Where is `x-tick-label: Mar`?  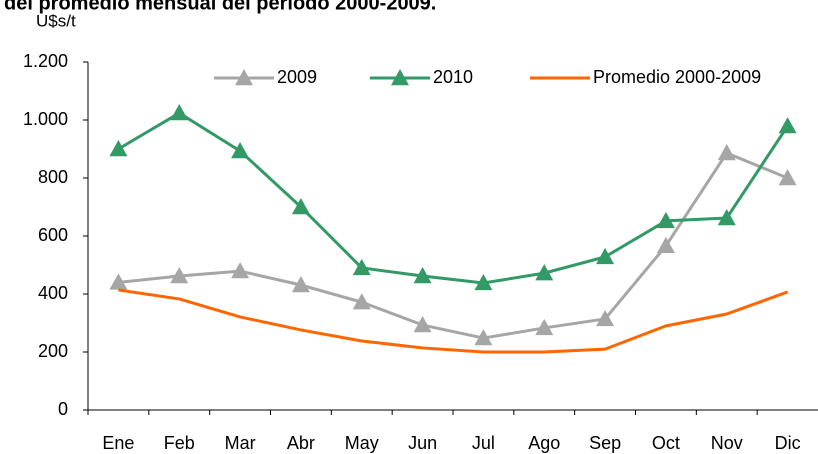 x-tick-label: Mar is located at coordinates (240, 443).